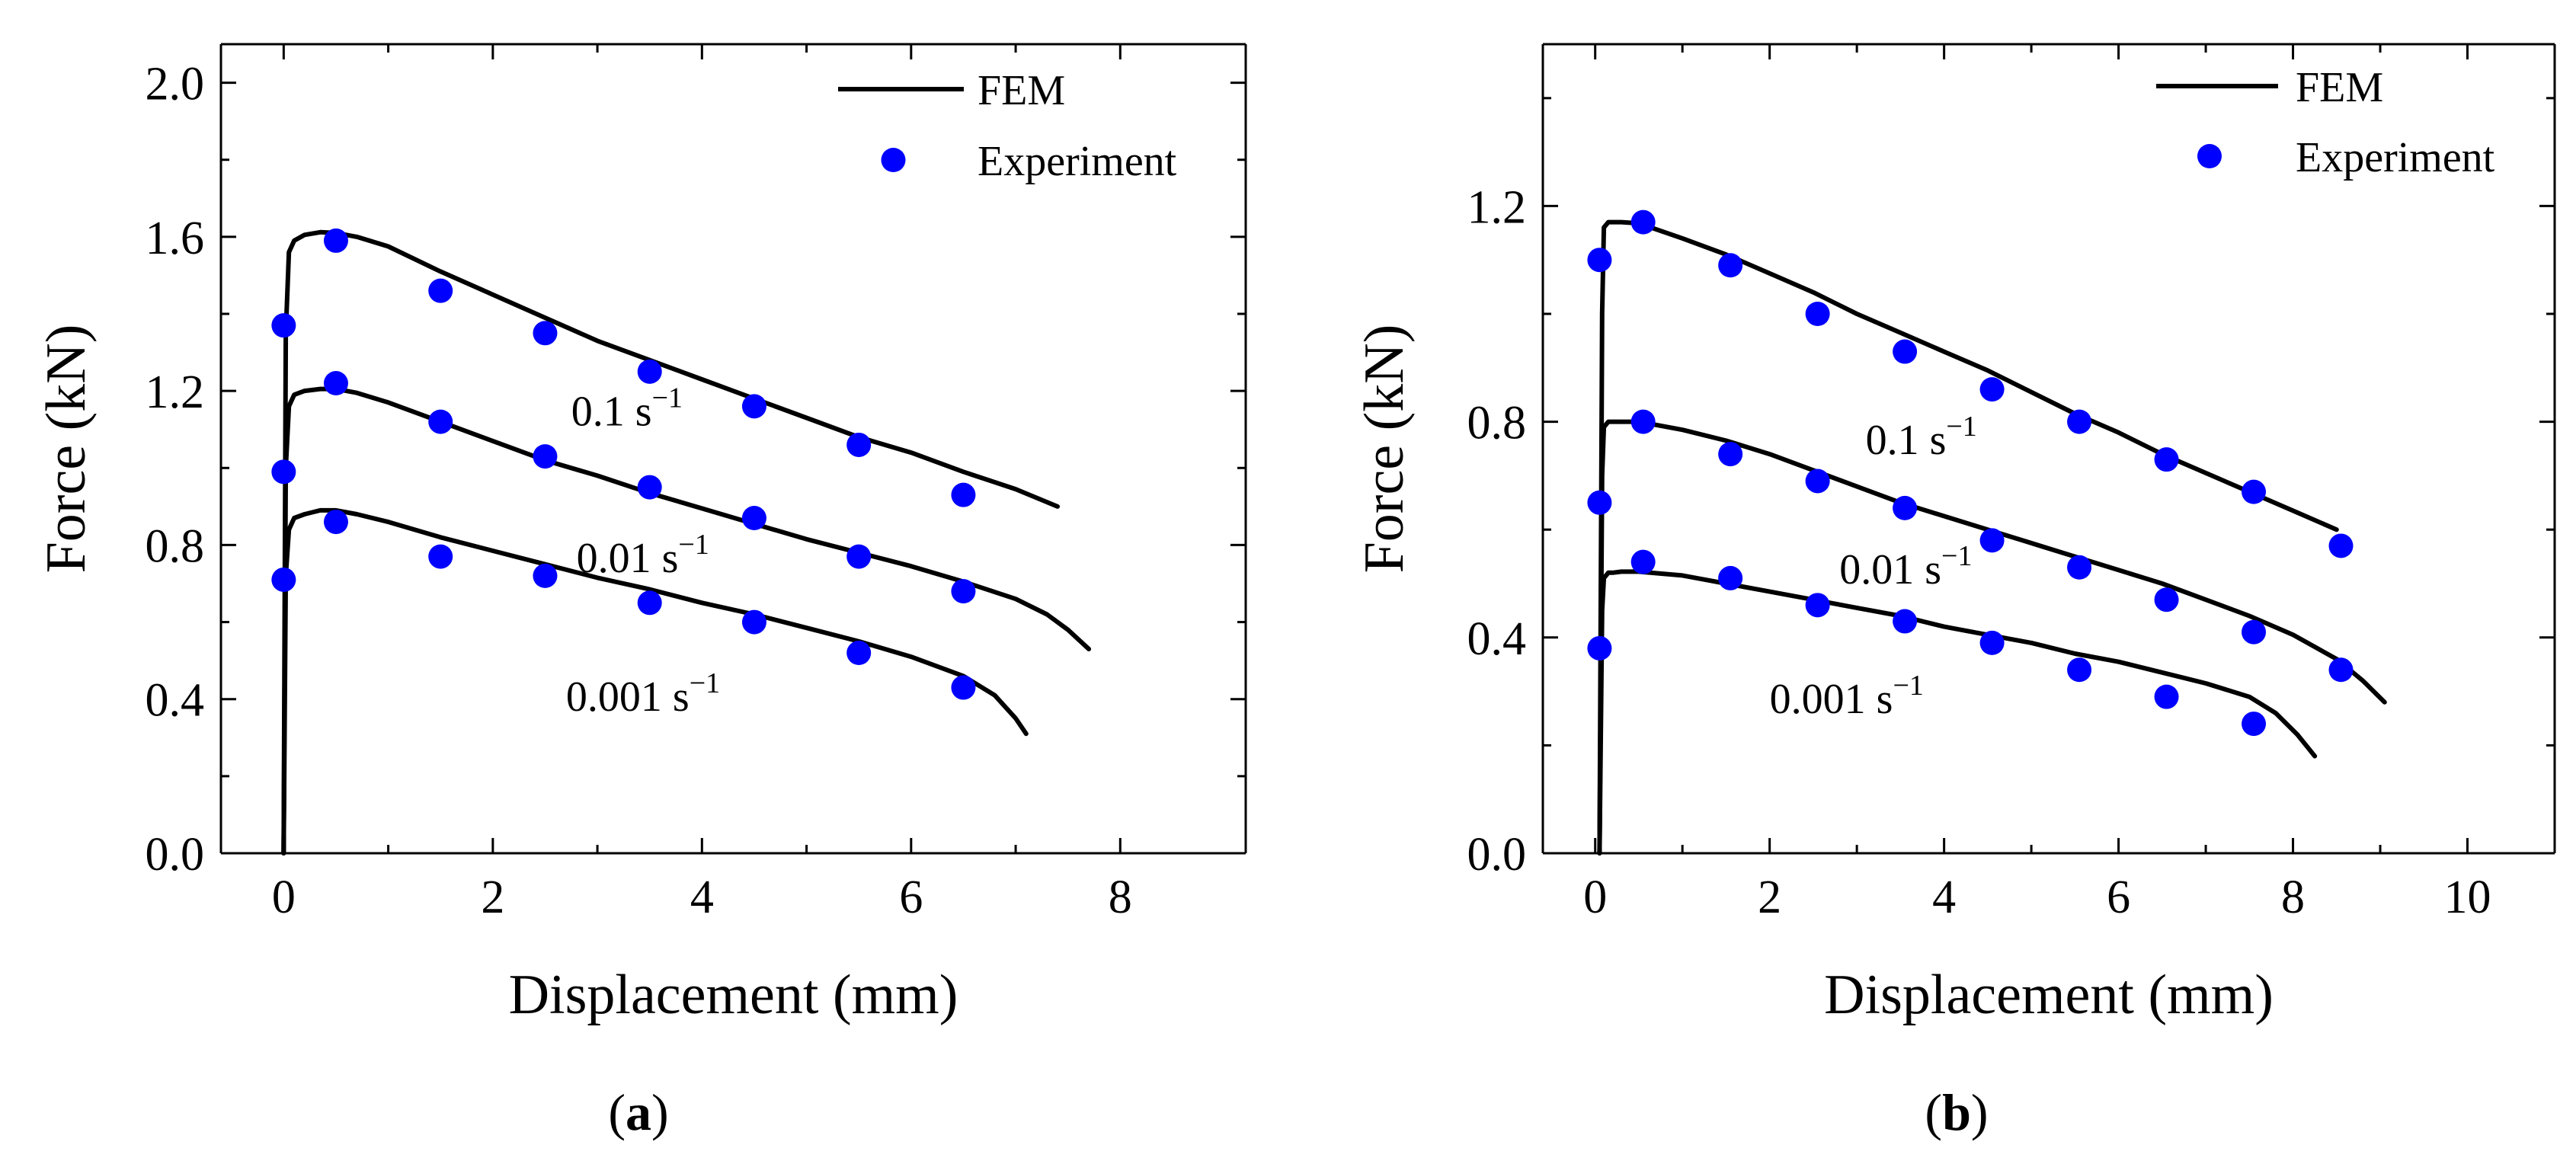  What do you see at coordinates (175, 238) in the screenshot?
I see `y-tick-label: 1.6` at bounding box center [175, 238].